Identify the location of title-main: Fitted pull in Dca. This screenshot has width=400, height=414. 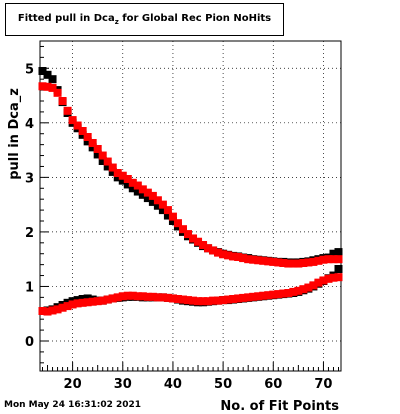
(66, 18).